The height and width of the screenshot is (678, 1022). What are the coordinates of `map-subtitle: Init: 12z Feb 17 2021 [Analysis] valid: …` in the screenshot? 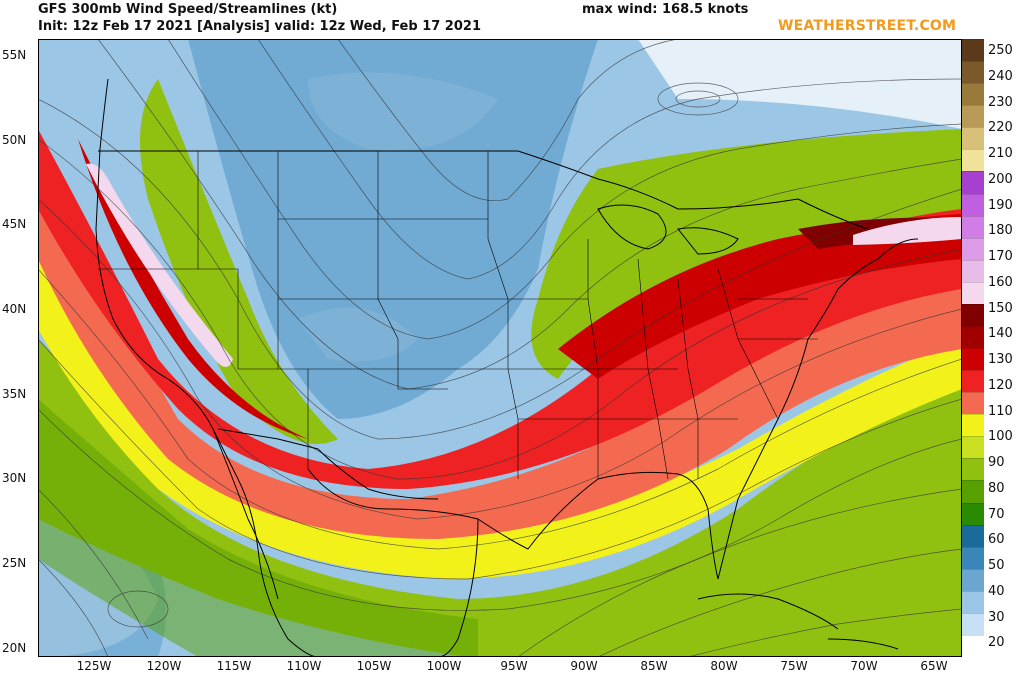 It's located at (259, 26).